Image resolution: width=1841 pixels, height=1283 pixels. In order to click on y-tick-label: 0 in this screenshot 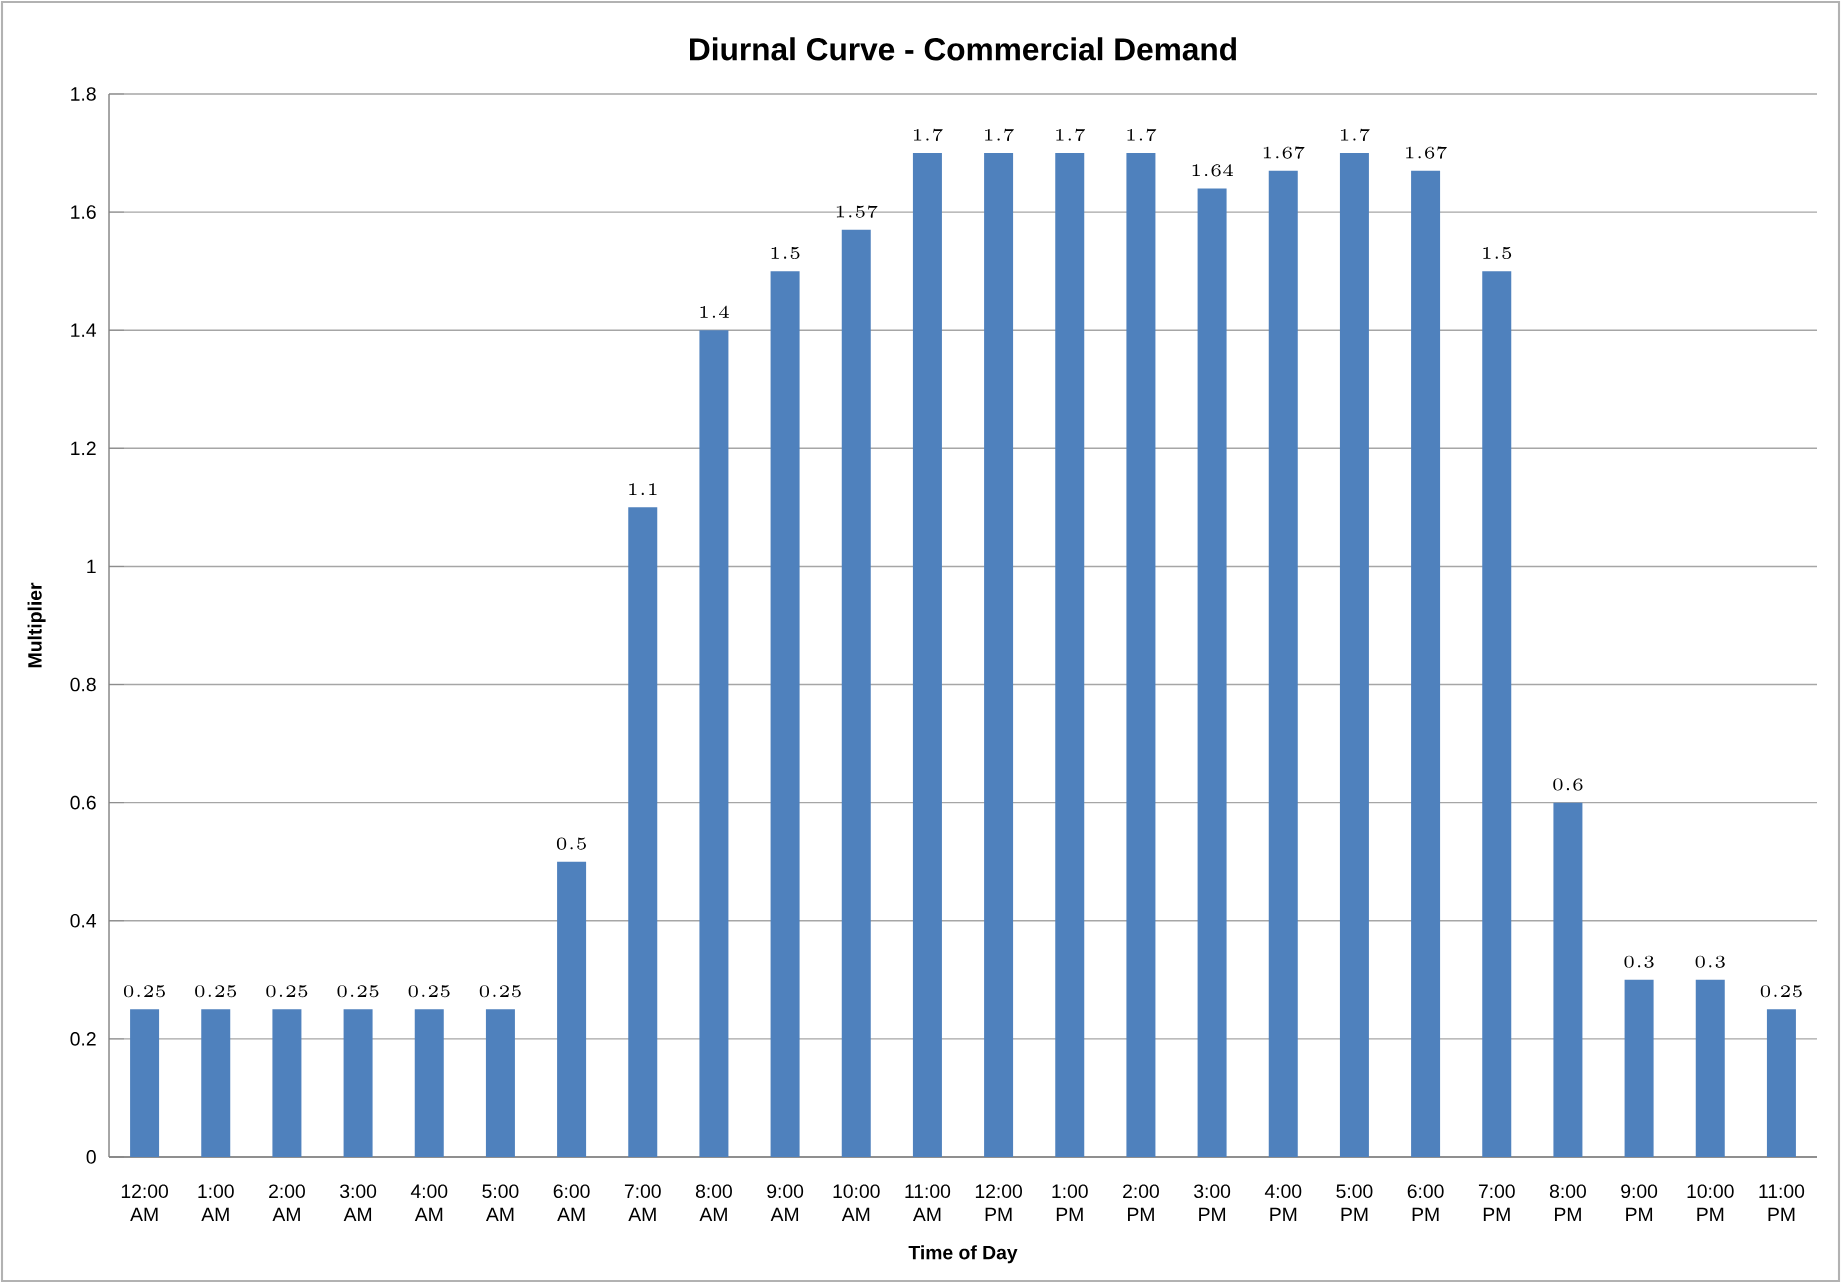, I will do `click(91, 1157)`.